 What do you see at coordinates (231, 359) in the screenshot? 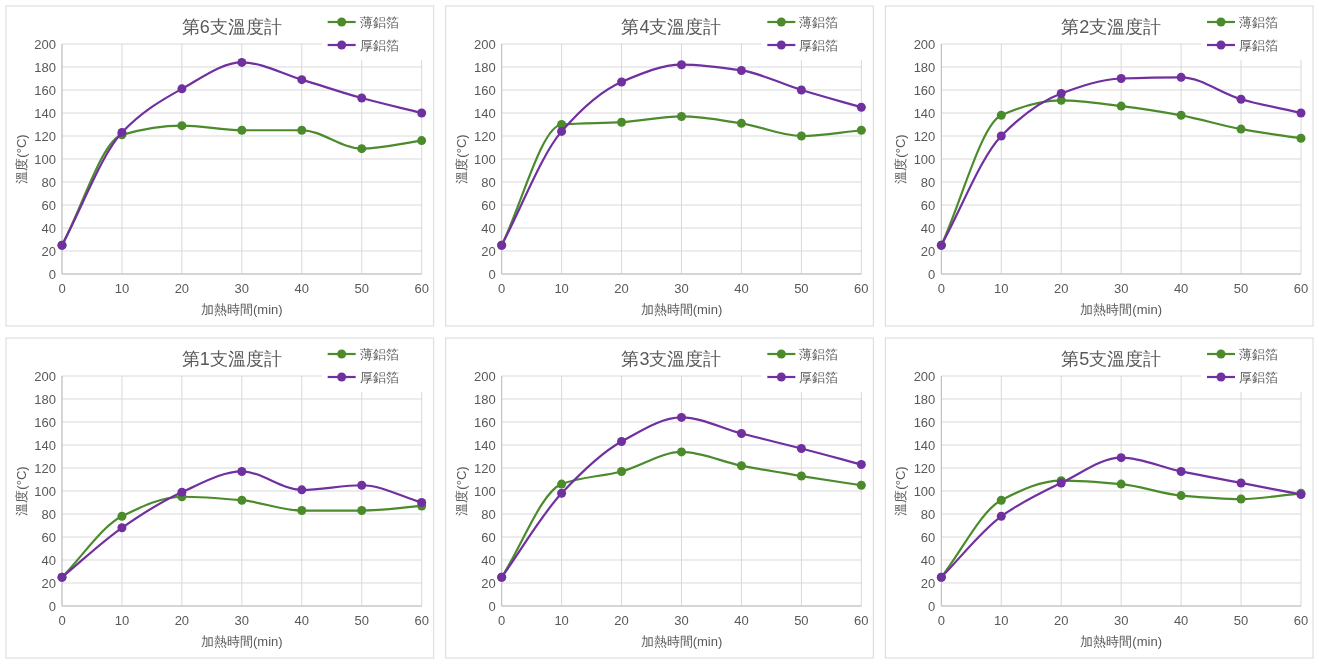
I see `chart-title: 第1支溫度計` at bounding box center [231, 359].